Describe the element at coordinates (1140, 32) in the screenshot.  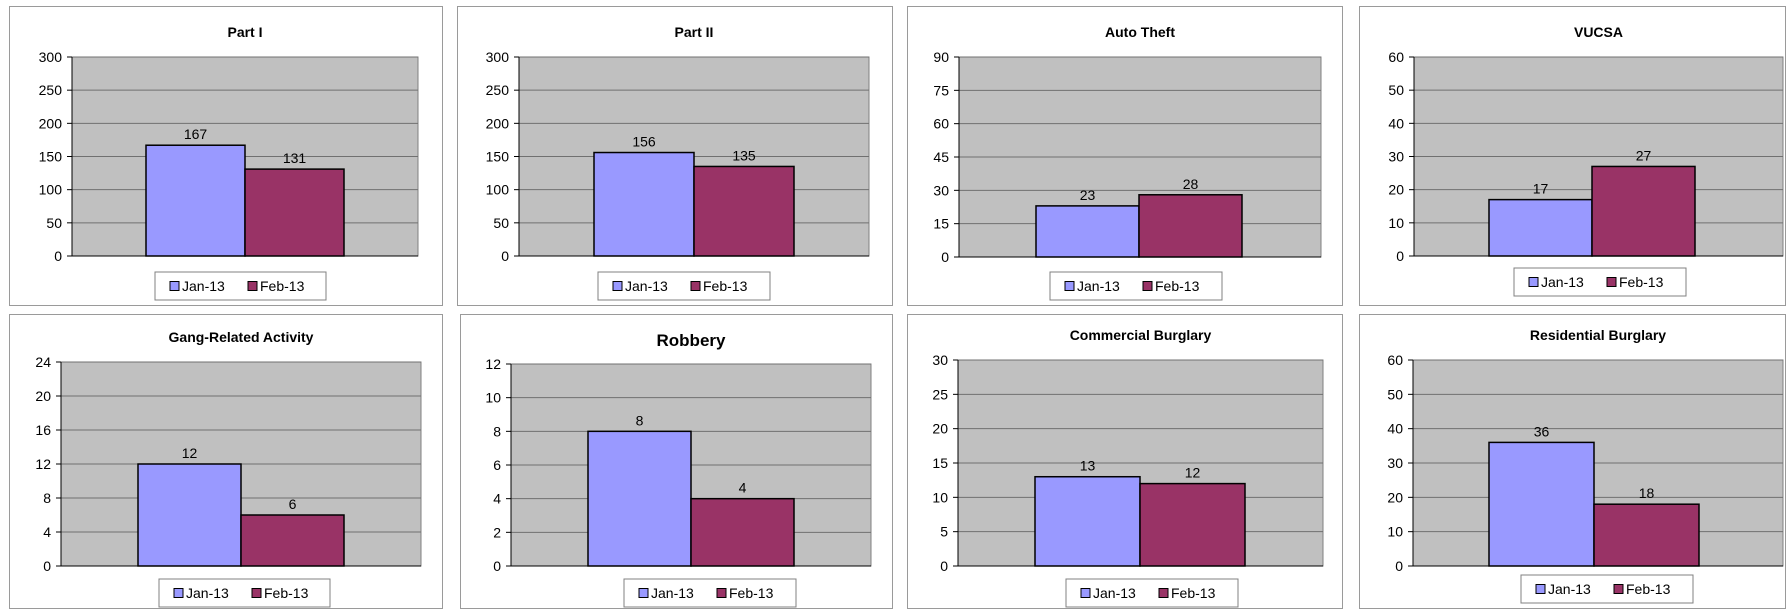
I see `chart-title: Auto Theft` at that location.